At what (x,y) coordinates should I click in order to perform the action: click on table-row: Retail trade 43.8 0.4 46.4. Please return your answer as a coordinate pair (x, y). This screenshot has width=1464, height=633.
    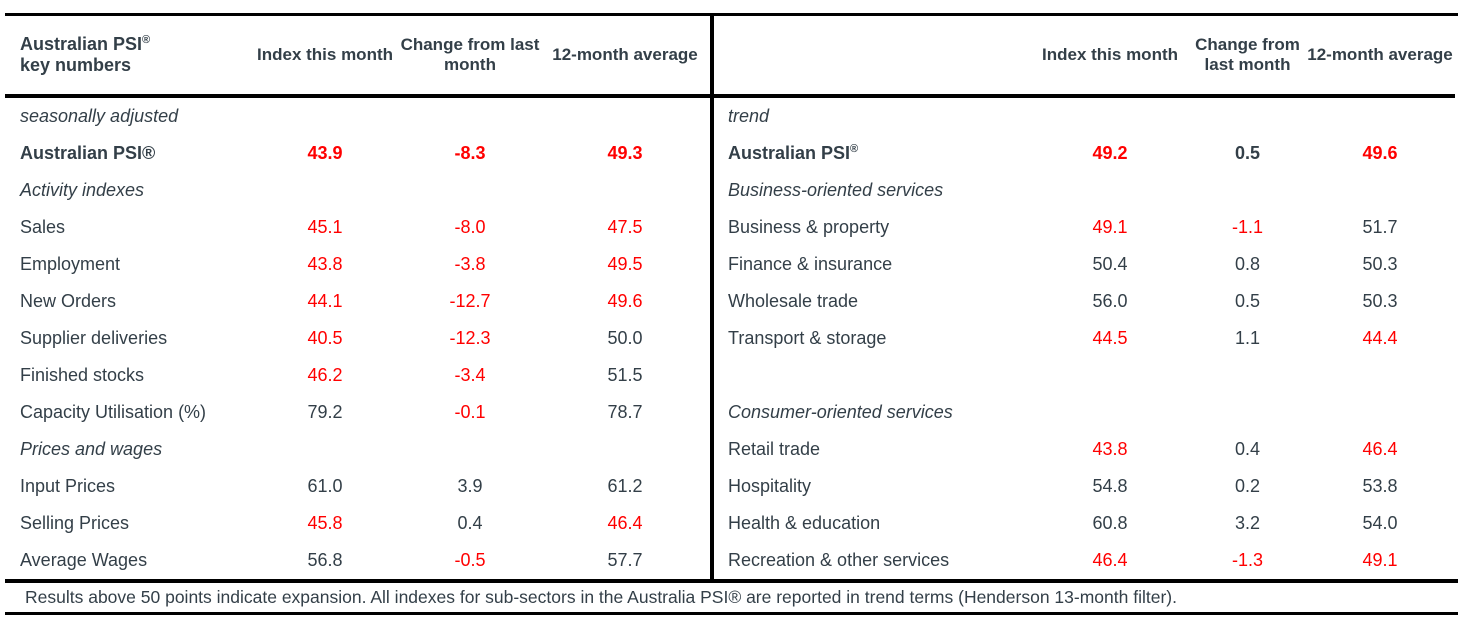
    Looking at the image, I should click on (1084, 449).